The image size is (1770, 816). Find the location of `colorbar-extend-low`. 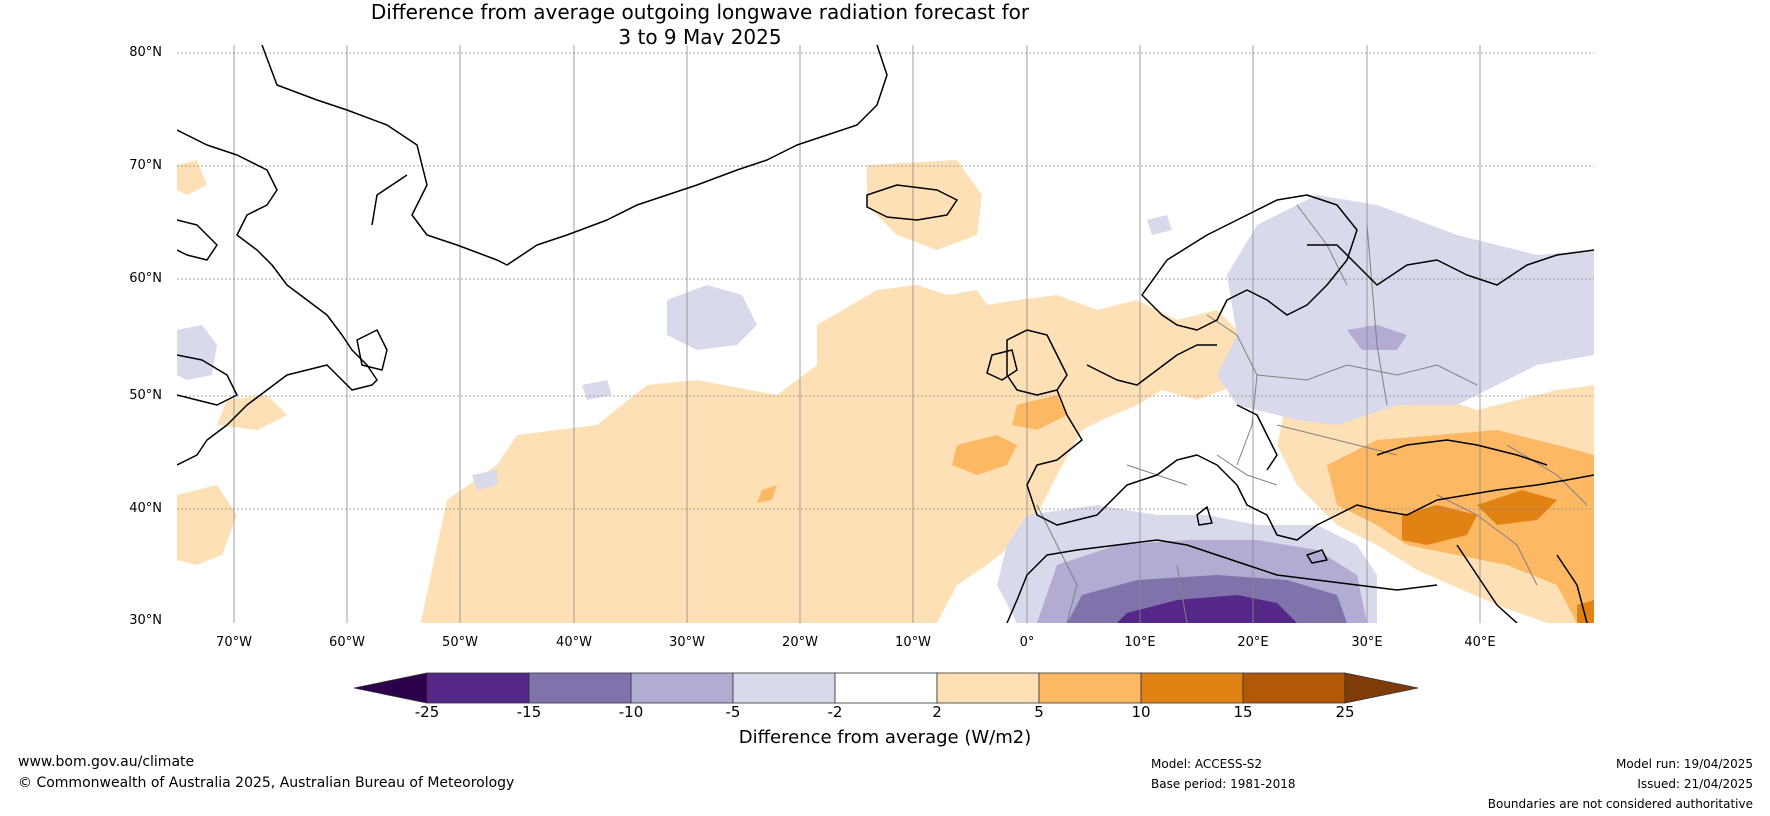

colorbar-extend-low is located at coordinates (390, 688).